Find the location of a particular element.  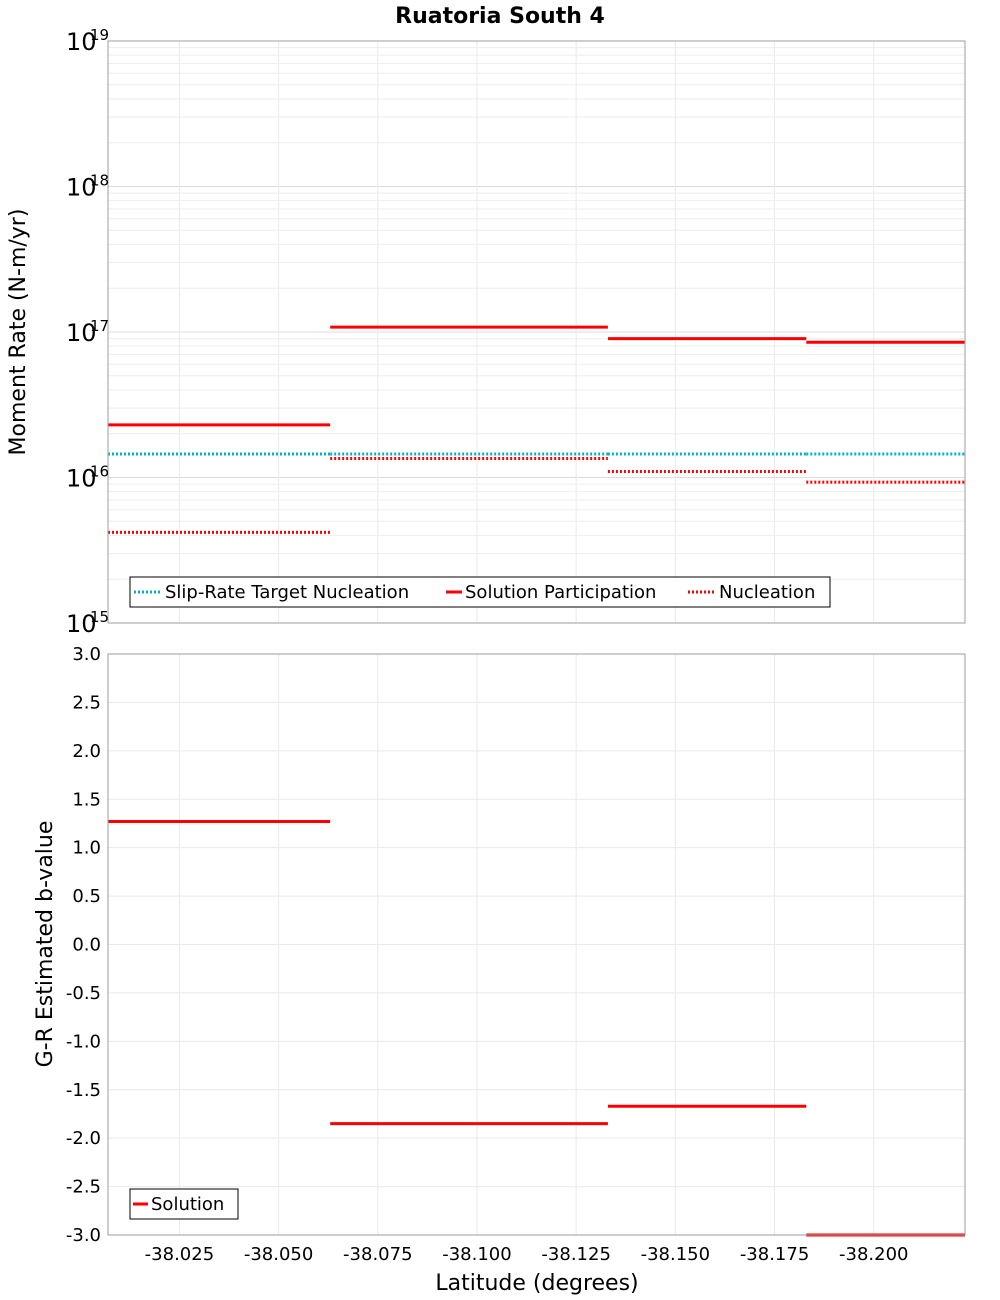

y-tick-label: -2.5 is located at coordinates (83, 1187).